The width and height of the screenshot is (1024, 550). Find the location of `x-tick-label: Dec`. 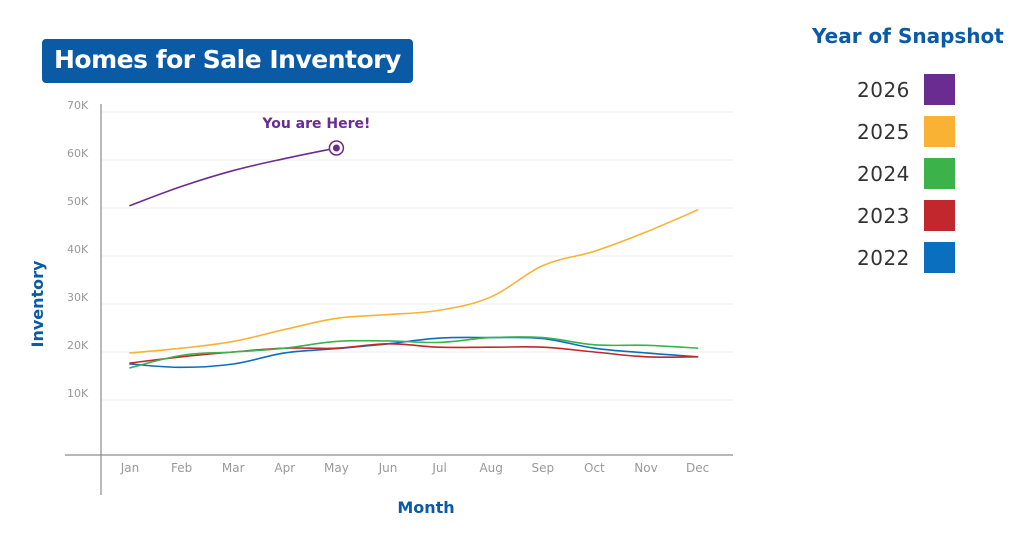

x-tick-label: Dec is located at coordinates (697, 468).